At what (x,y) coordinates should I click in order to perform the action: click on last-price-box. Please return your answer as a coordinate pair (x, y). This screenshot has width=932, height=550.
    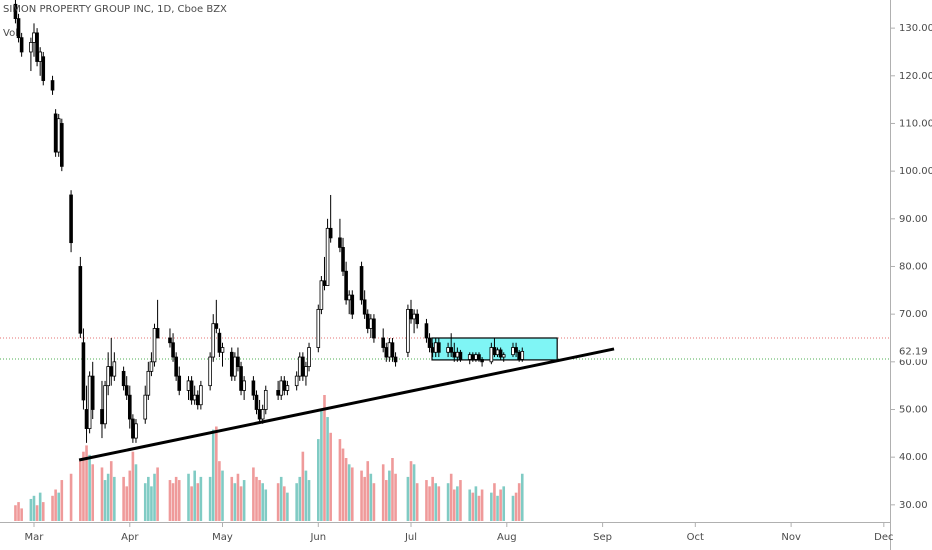
    Looking at the image, I should click on (911, 351).